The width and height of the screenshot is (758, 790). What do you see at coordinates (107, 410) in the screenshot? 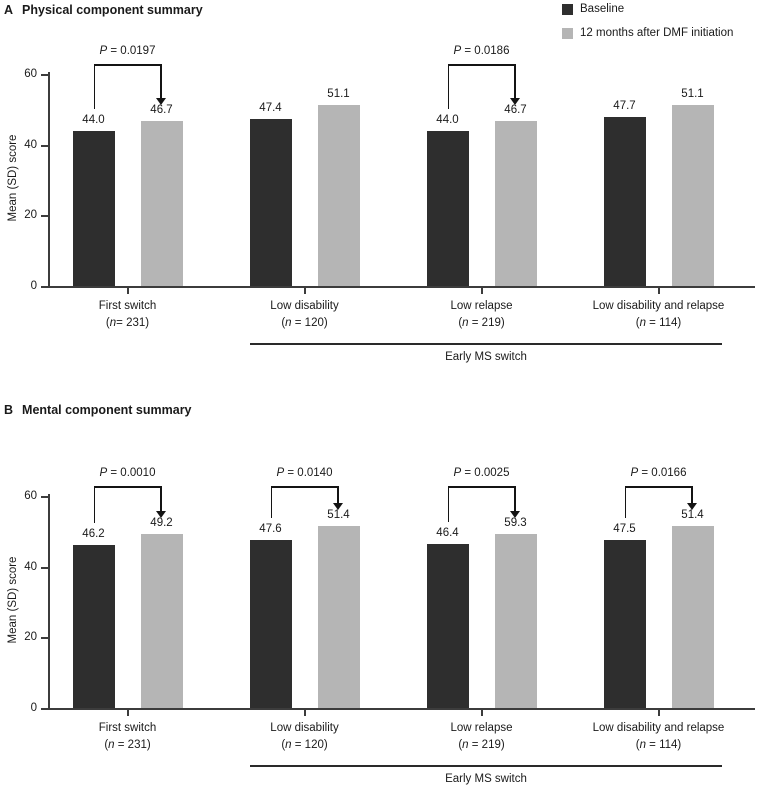
I see `panel-b-title-text: Mental component summary` at bounding box center [107, 410].